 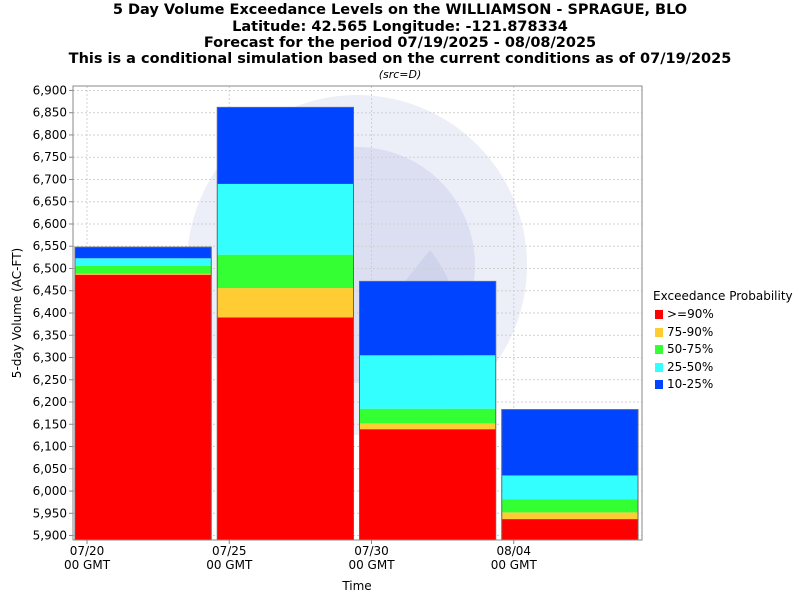 What do you see at coordinates (50, 179) in the screenshot?
I see `y-tick-label: 6,700` at bounding box center [50, 179].